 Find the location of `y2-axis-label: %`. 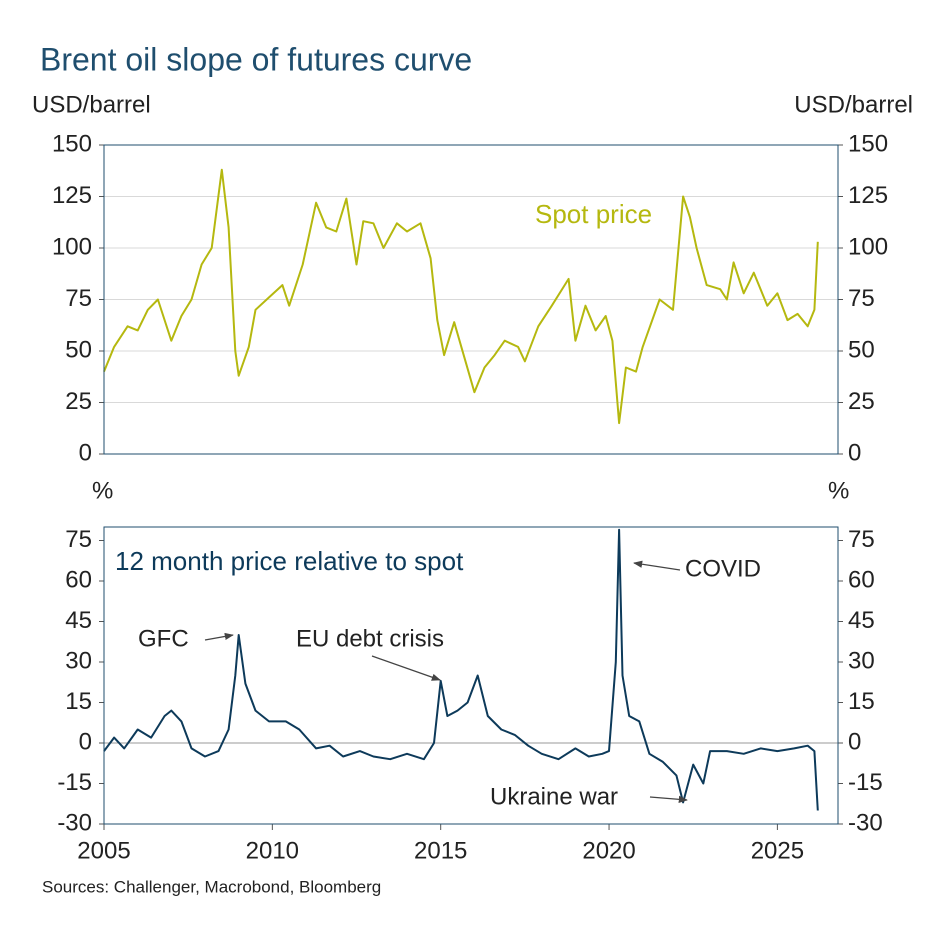

y2-axis-label: % is located at coordinates (838, 490).